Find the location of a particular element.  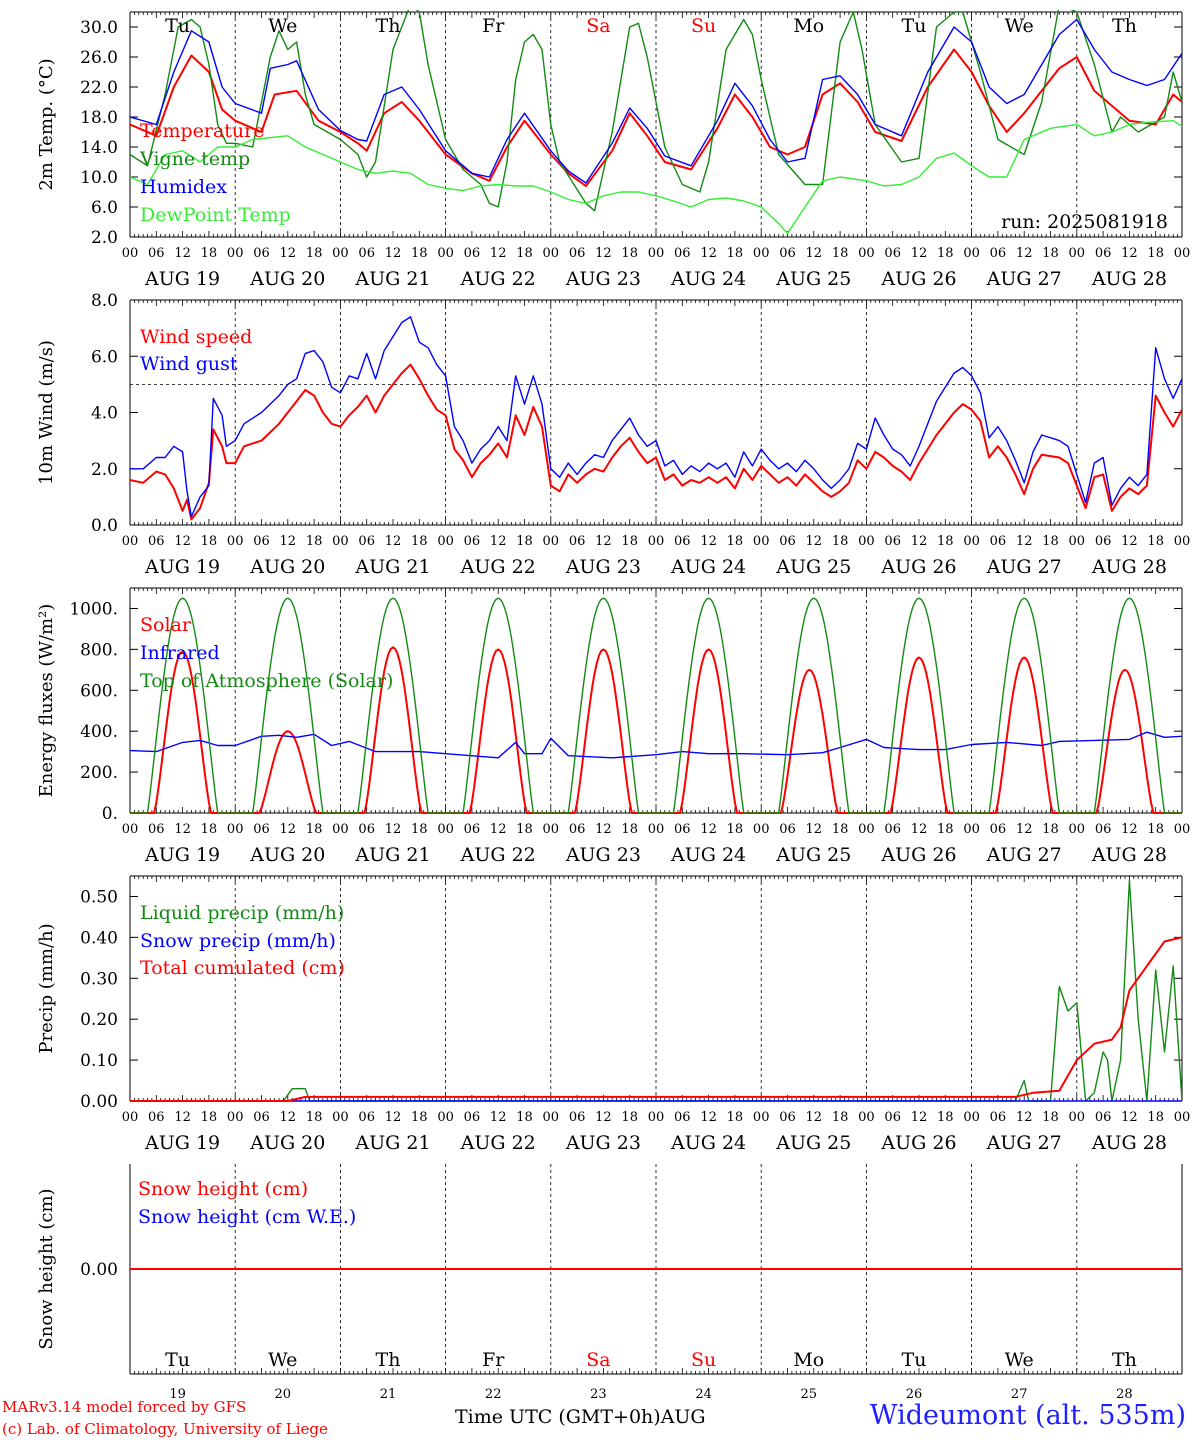

y-tick-label: 2.0 is located at coordinates (104, 470).